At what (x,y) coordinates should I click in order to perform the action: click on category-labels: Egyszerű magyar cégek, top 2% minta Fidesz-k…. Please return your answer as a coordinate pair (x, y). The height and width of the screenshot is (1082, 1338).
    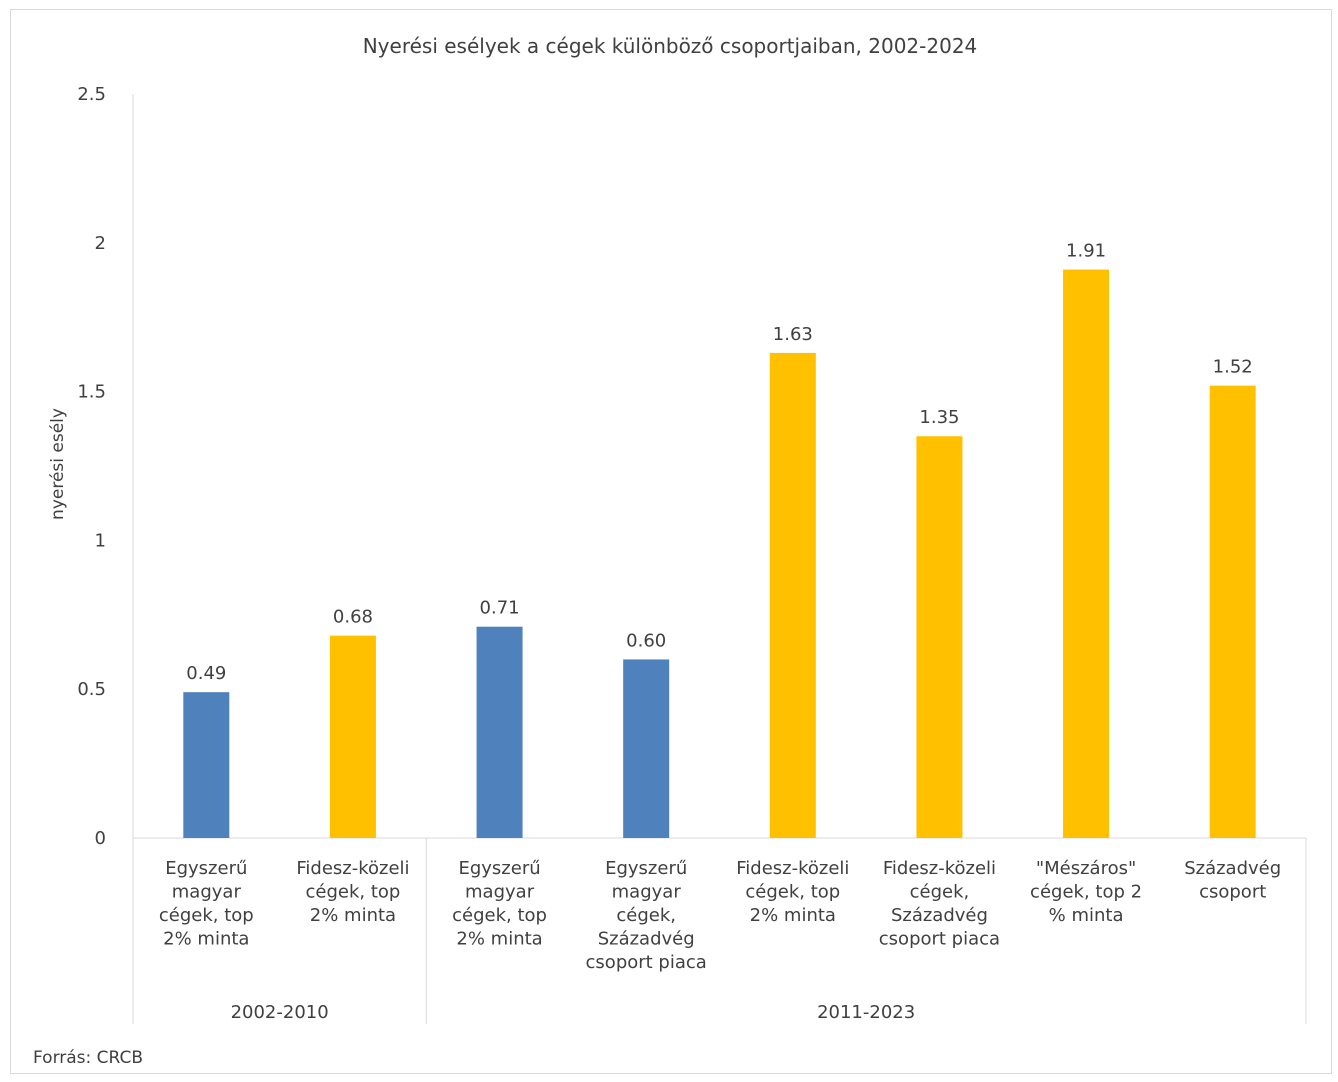
    Looking at the image, I should click on (720, 915).